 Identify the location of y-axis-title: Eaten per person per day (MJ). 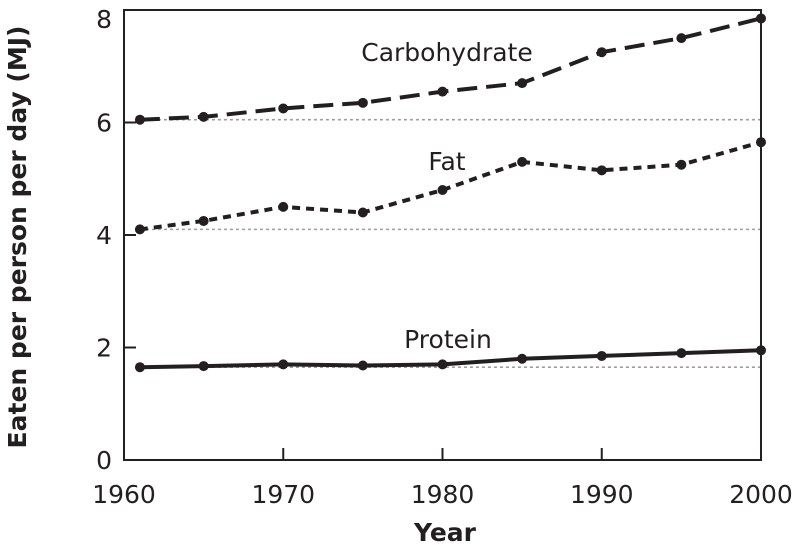
(17, 237).